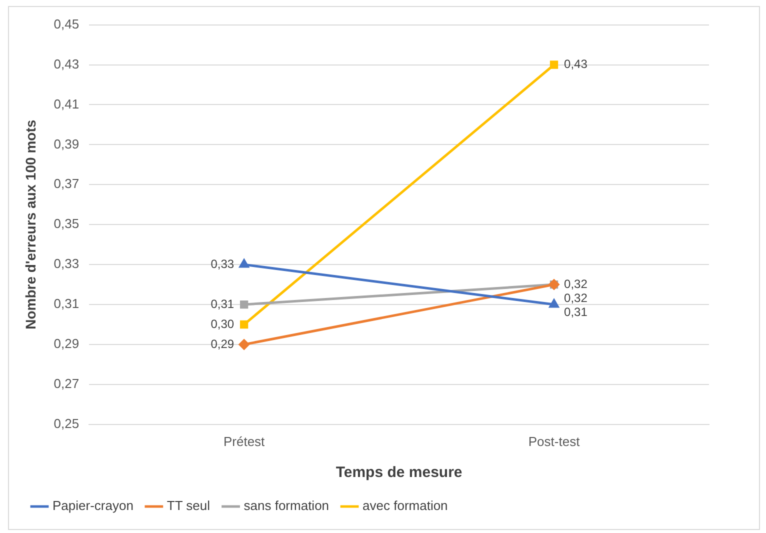 This screenshot has width=766, height=533. Describe the element at coordinates (188, 506) in the screenshot. I see `legend-label: TT seul` at that location.